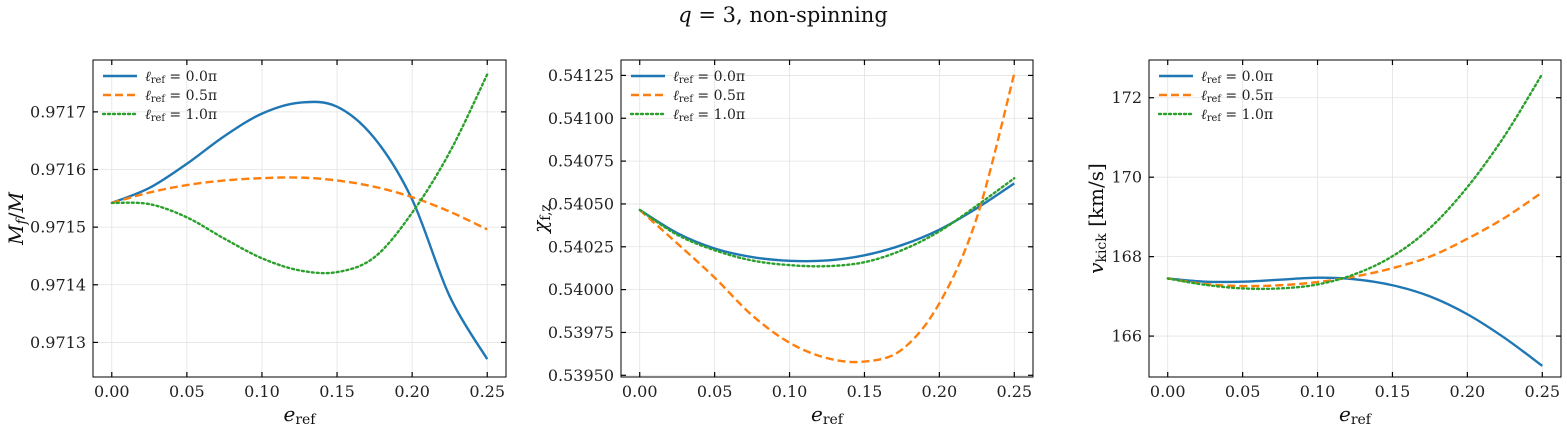 This screenshot has width=1567, height=430. Describe the element at coordinates (17, 219) in the screenshot. I see `y-axis-label: Mf/M` at that location.